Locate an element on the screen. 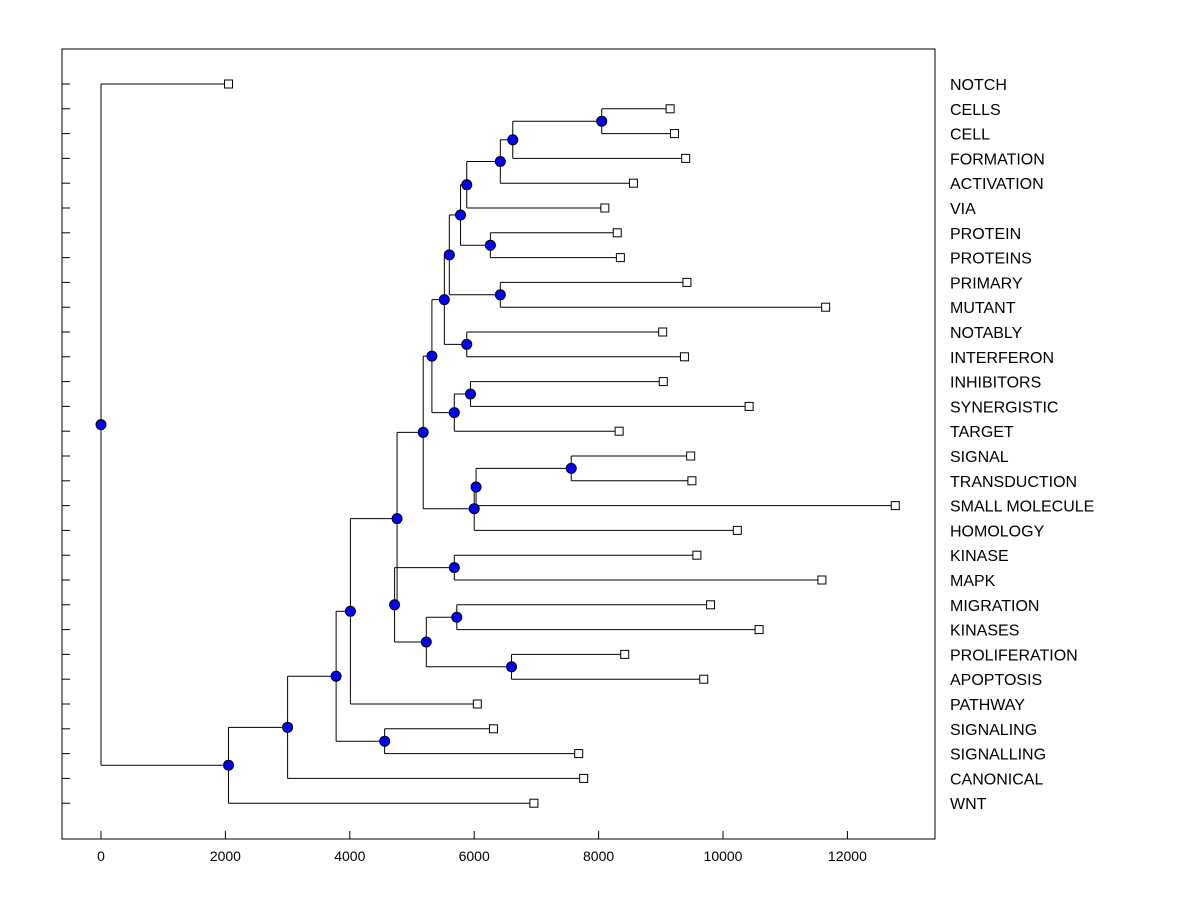 The image size is (1200, 900). x-tick-label: 12000 is located at coordinates (847, 856).